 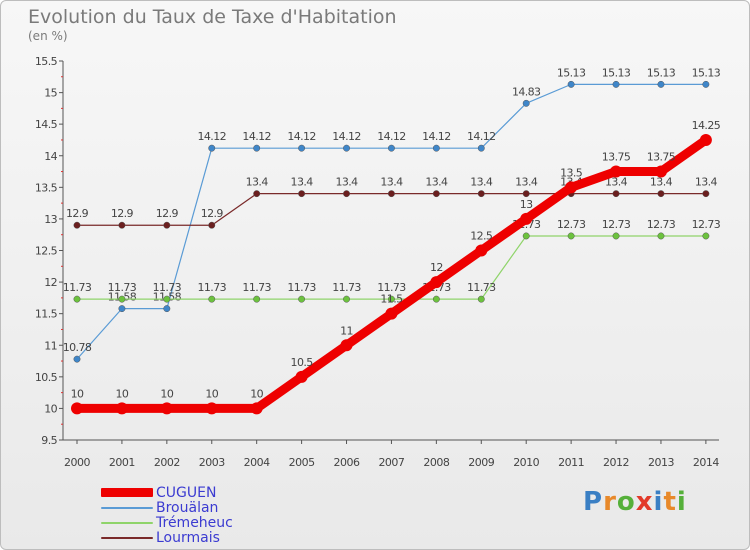 I want to click on y-tick-label: 14, so click(x=50, y=156).